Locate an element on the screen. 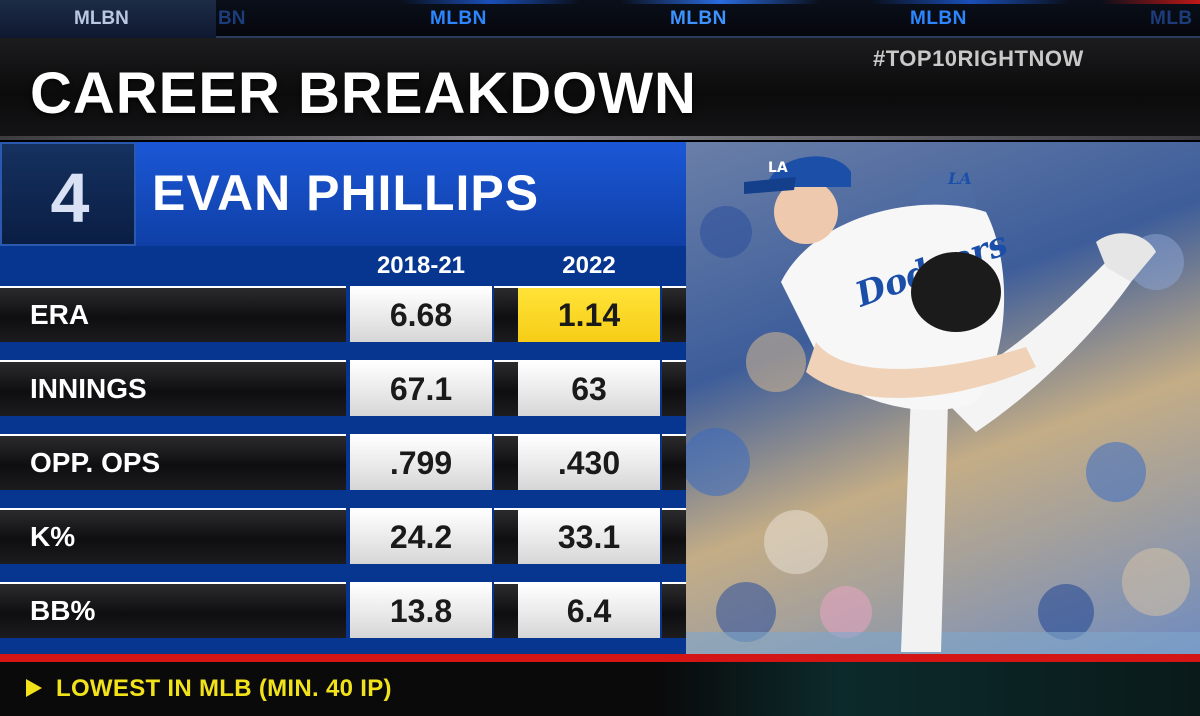 The height and width of the screenshot is (716, 1200). player-leg is located at coordinates (924, 522).